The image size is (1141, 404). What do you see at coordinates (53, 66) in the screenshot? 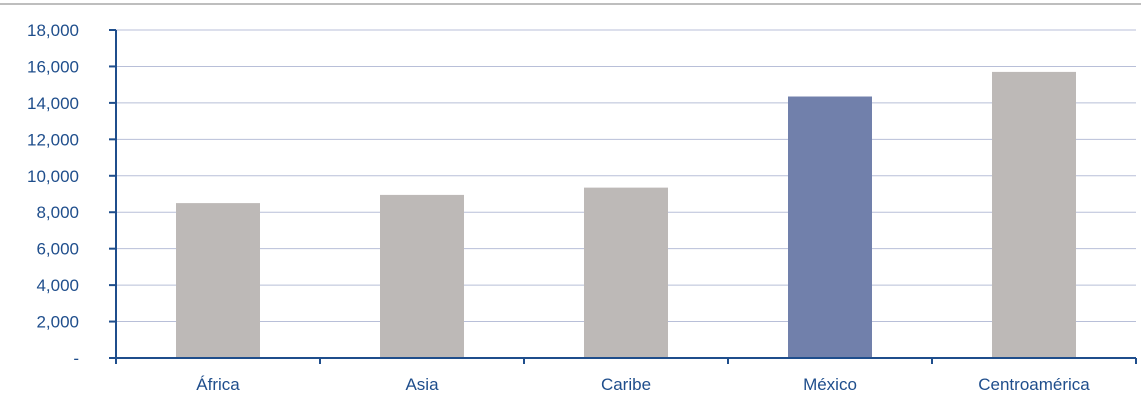
I see `y-tick-label: 16,000` at bounding box center [53, 66].